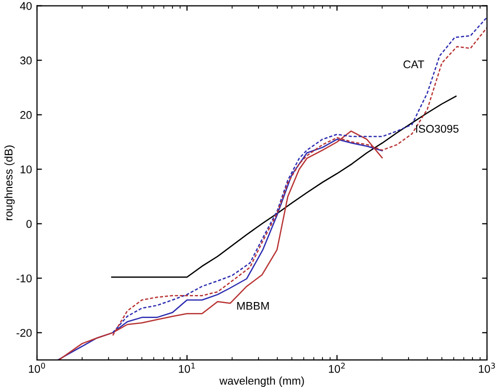  Describe the element at coordinates (24, 278) in the screenshot. I see `y-tick-label: -10` at that location.